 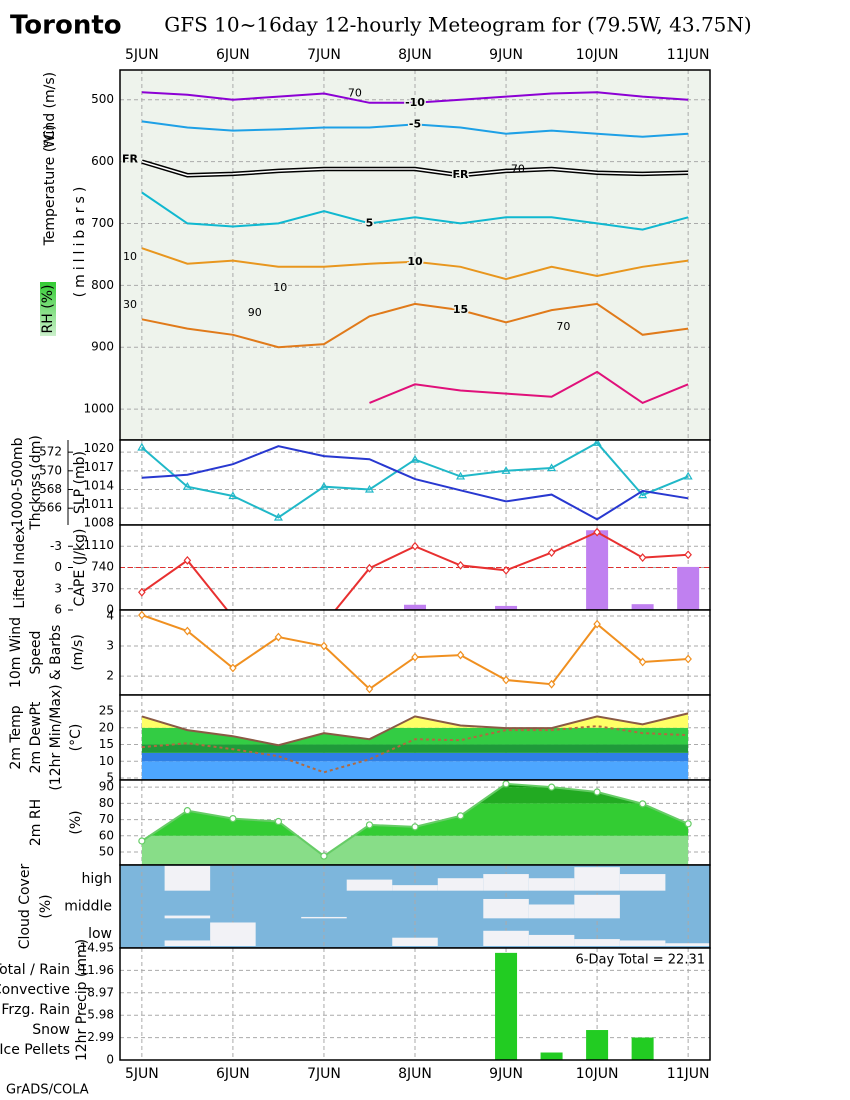 I want to click on x-tick-label: 9JUN, so click(x=506, y=1074).